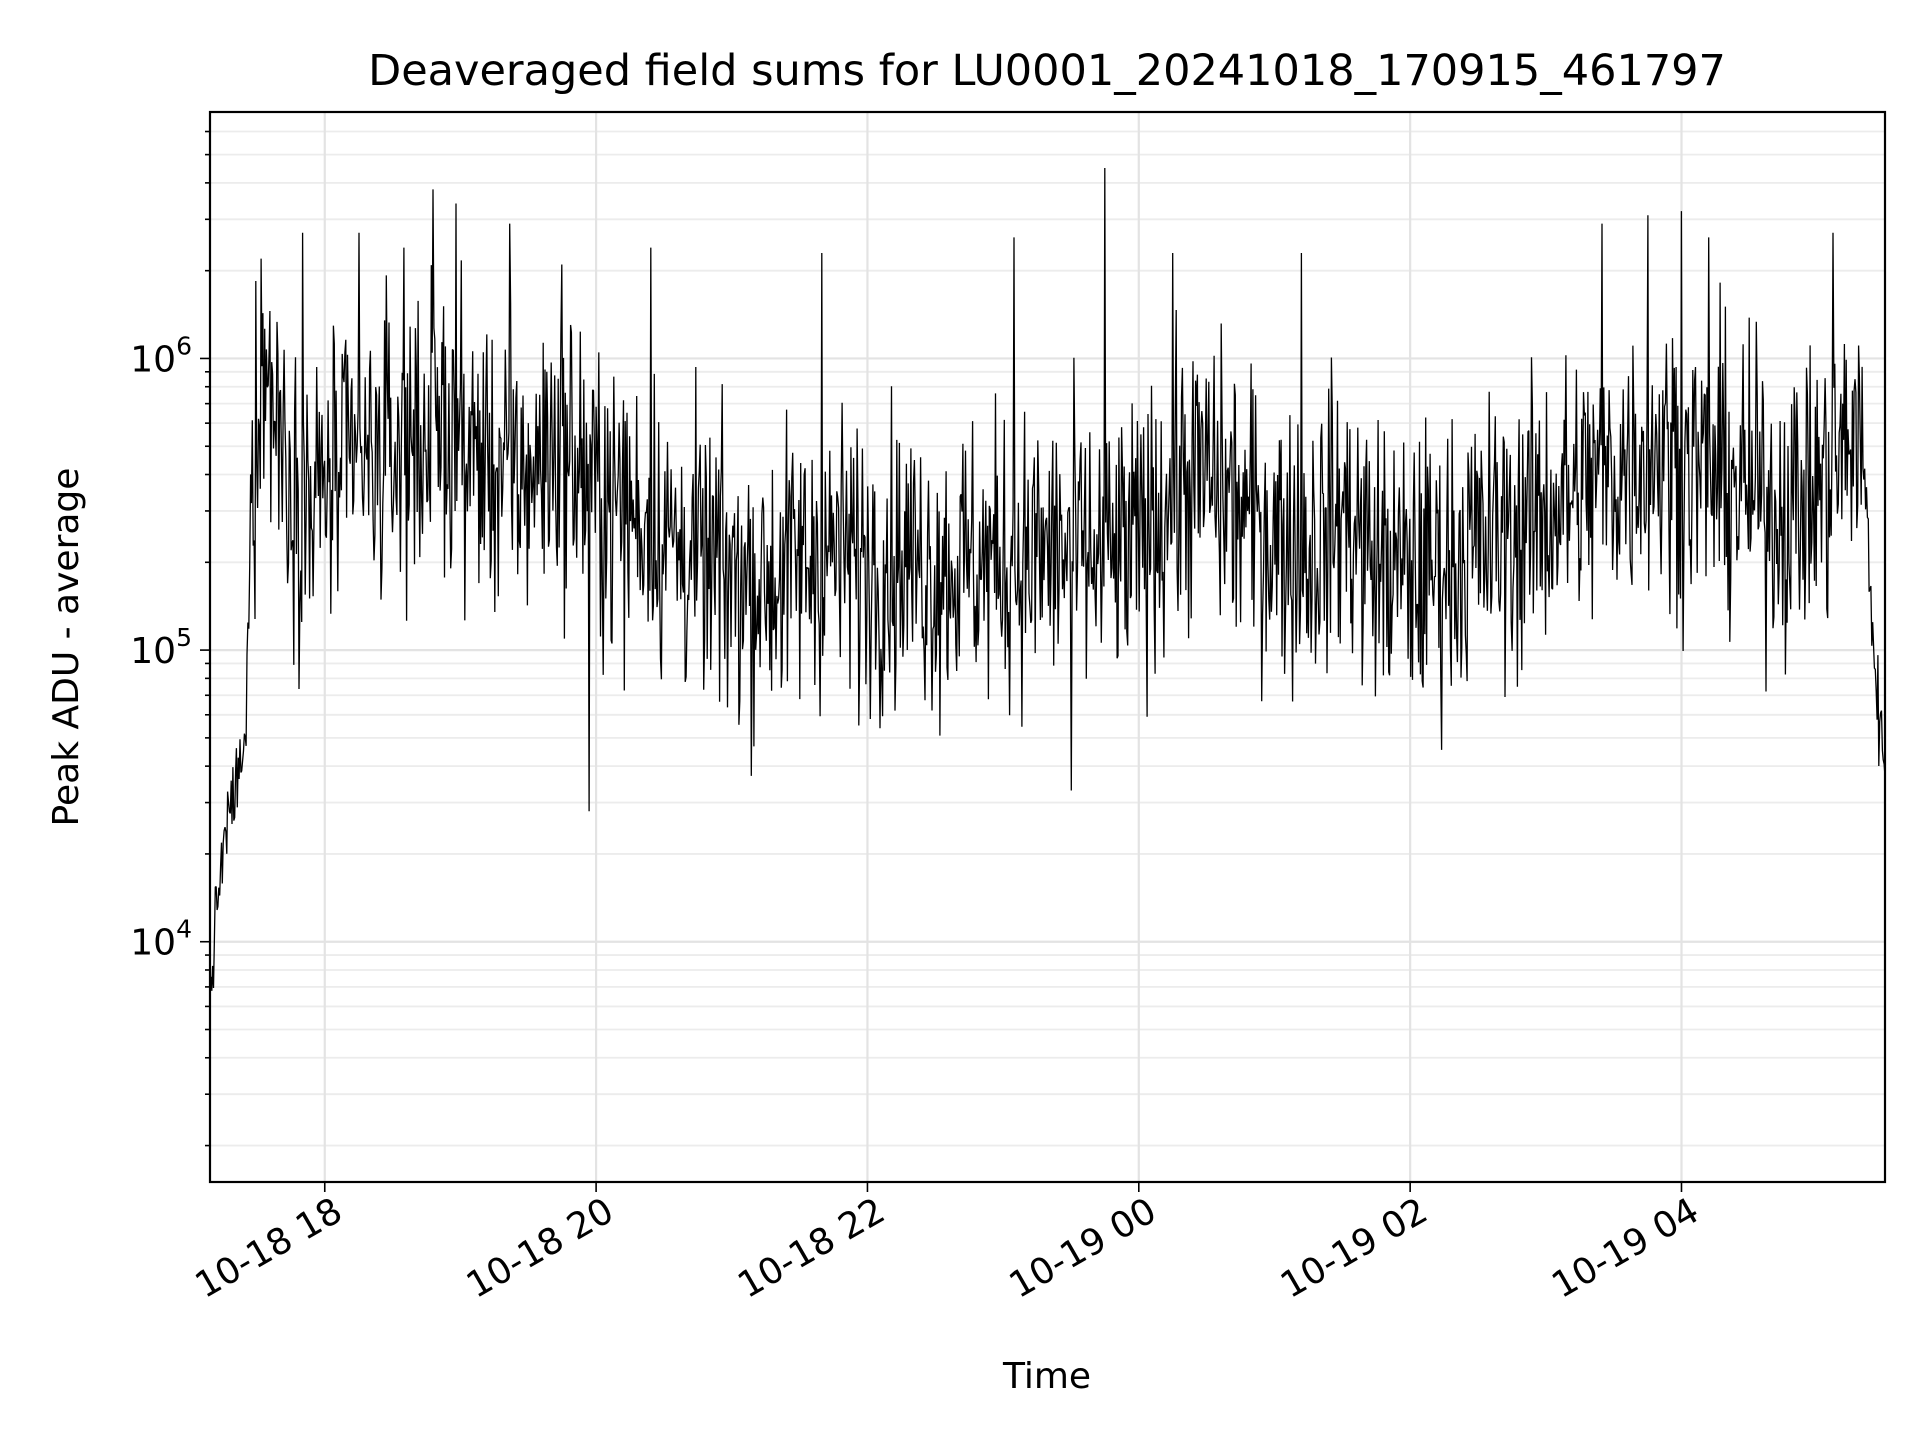  I want to click on x-axis-label: Time, so click(1046, 1376).